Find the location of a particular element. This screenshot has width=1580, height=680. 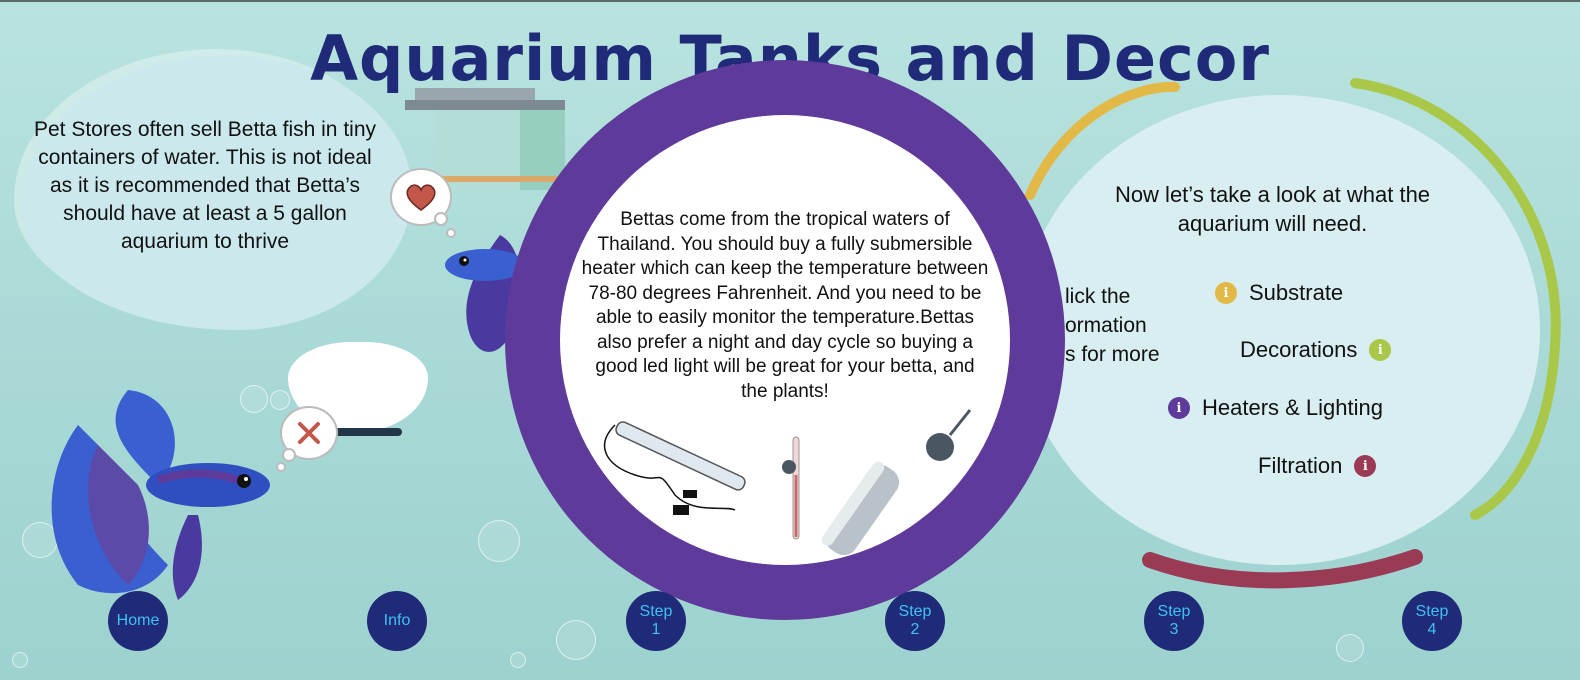

item-label: Substrate is located at coordinates (1296, 292).